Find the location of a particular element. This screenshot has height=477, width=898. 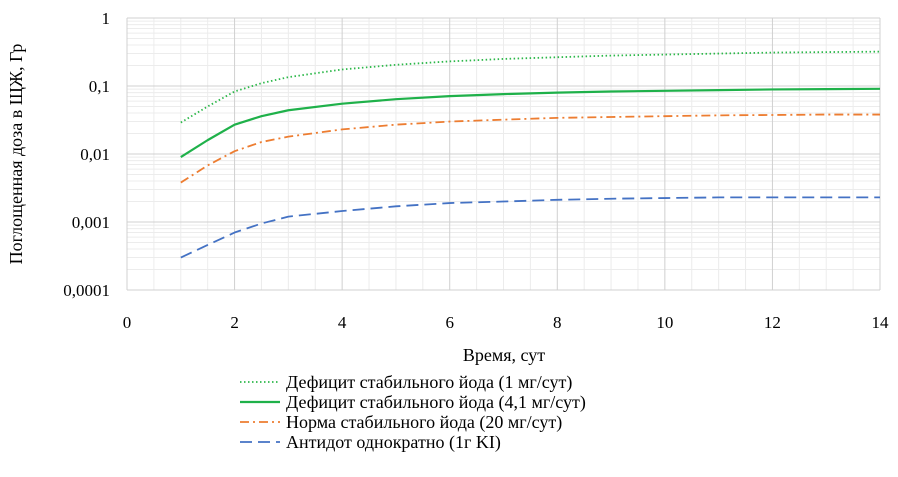

x-tick-label: 4 is located at coordinates (342, 322).